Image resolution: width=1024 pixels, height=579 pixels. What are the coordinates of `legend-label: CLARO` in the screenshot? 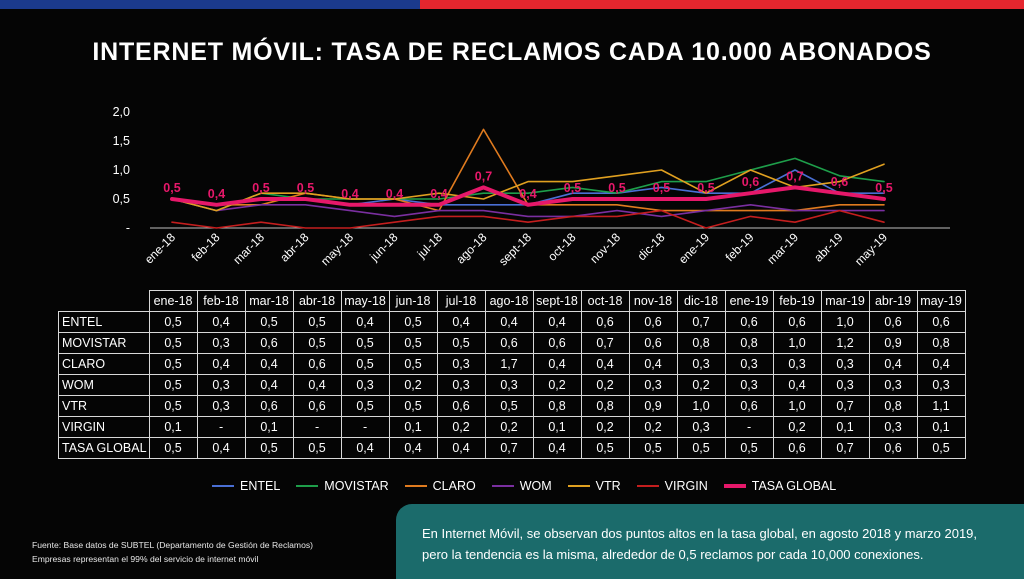 It's located at (454, 486).